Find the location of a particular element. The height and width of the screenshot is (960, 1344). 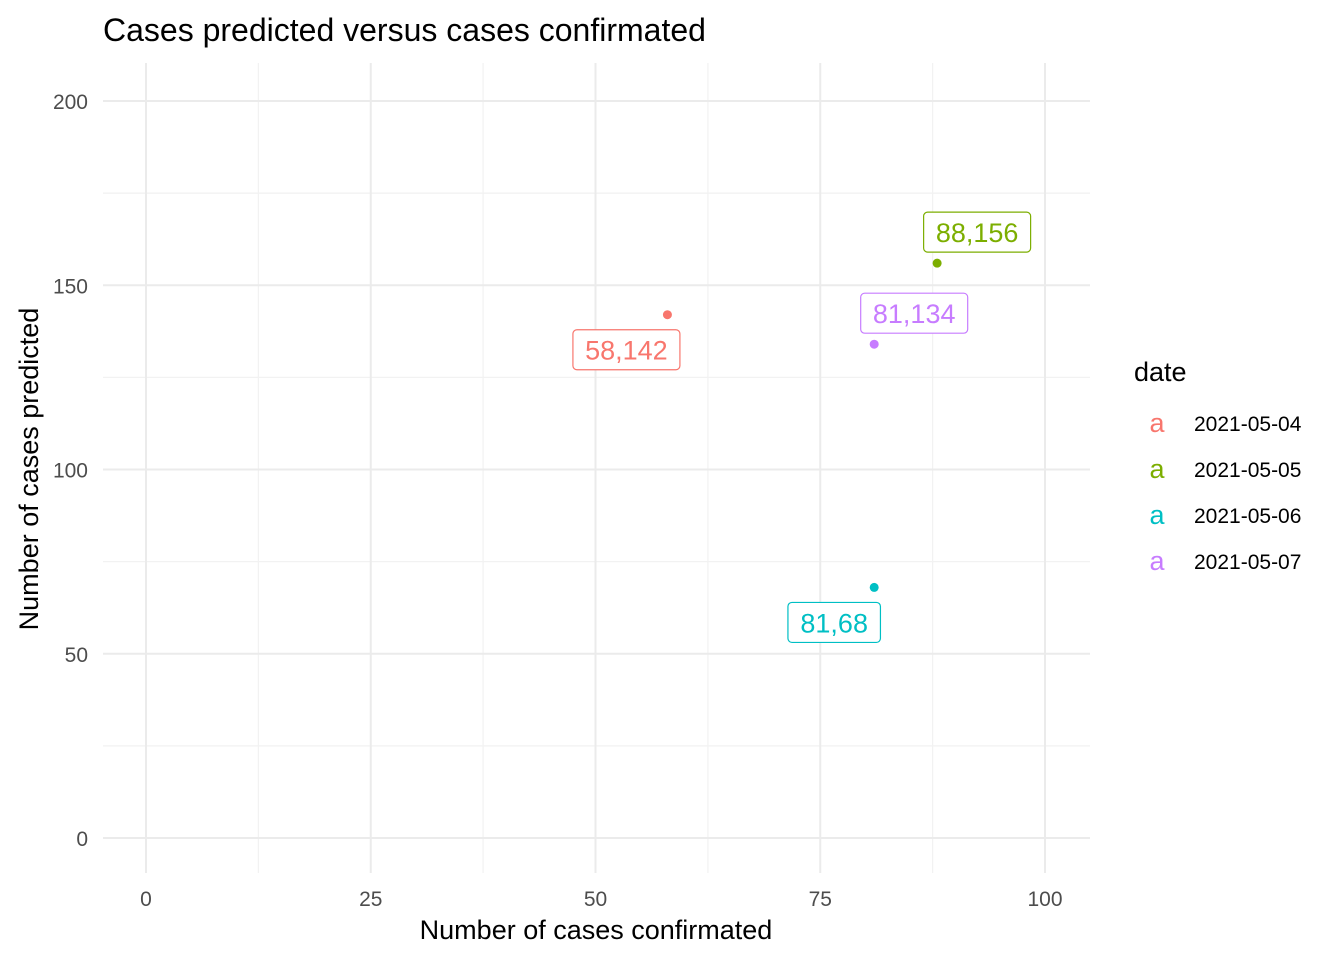

y-tick-label: 150 is located at coordinates (70, 286).